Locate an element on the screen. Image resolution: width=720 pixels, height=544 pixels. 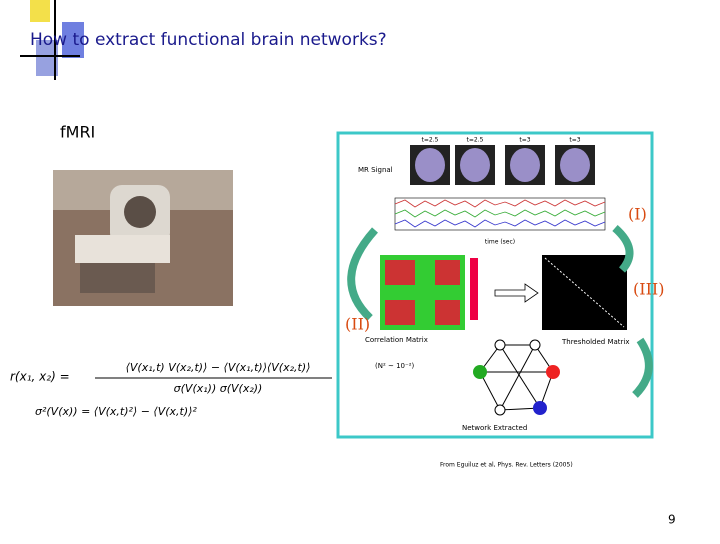
formula-variance: σ²(V(x)) = ⟨V(x,t)²⟩ − ⟨V(x,t)⟩² is located at coordinates (116, 411).